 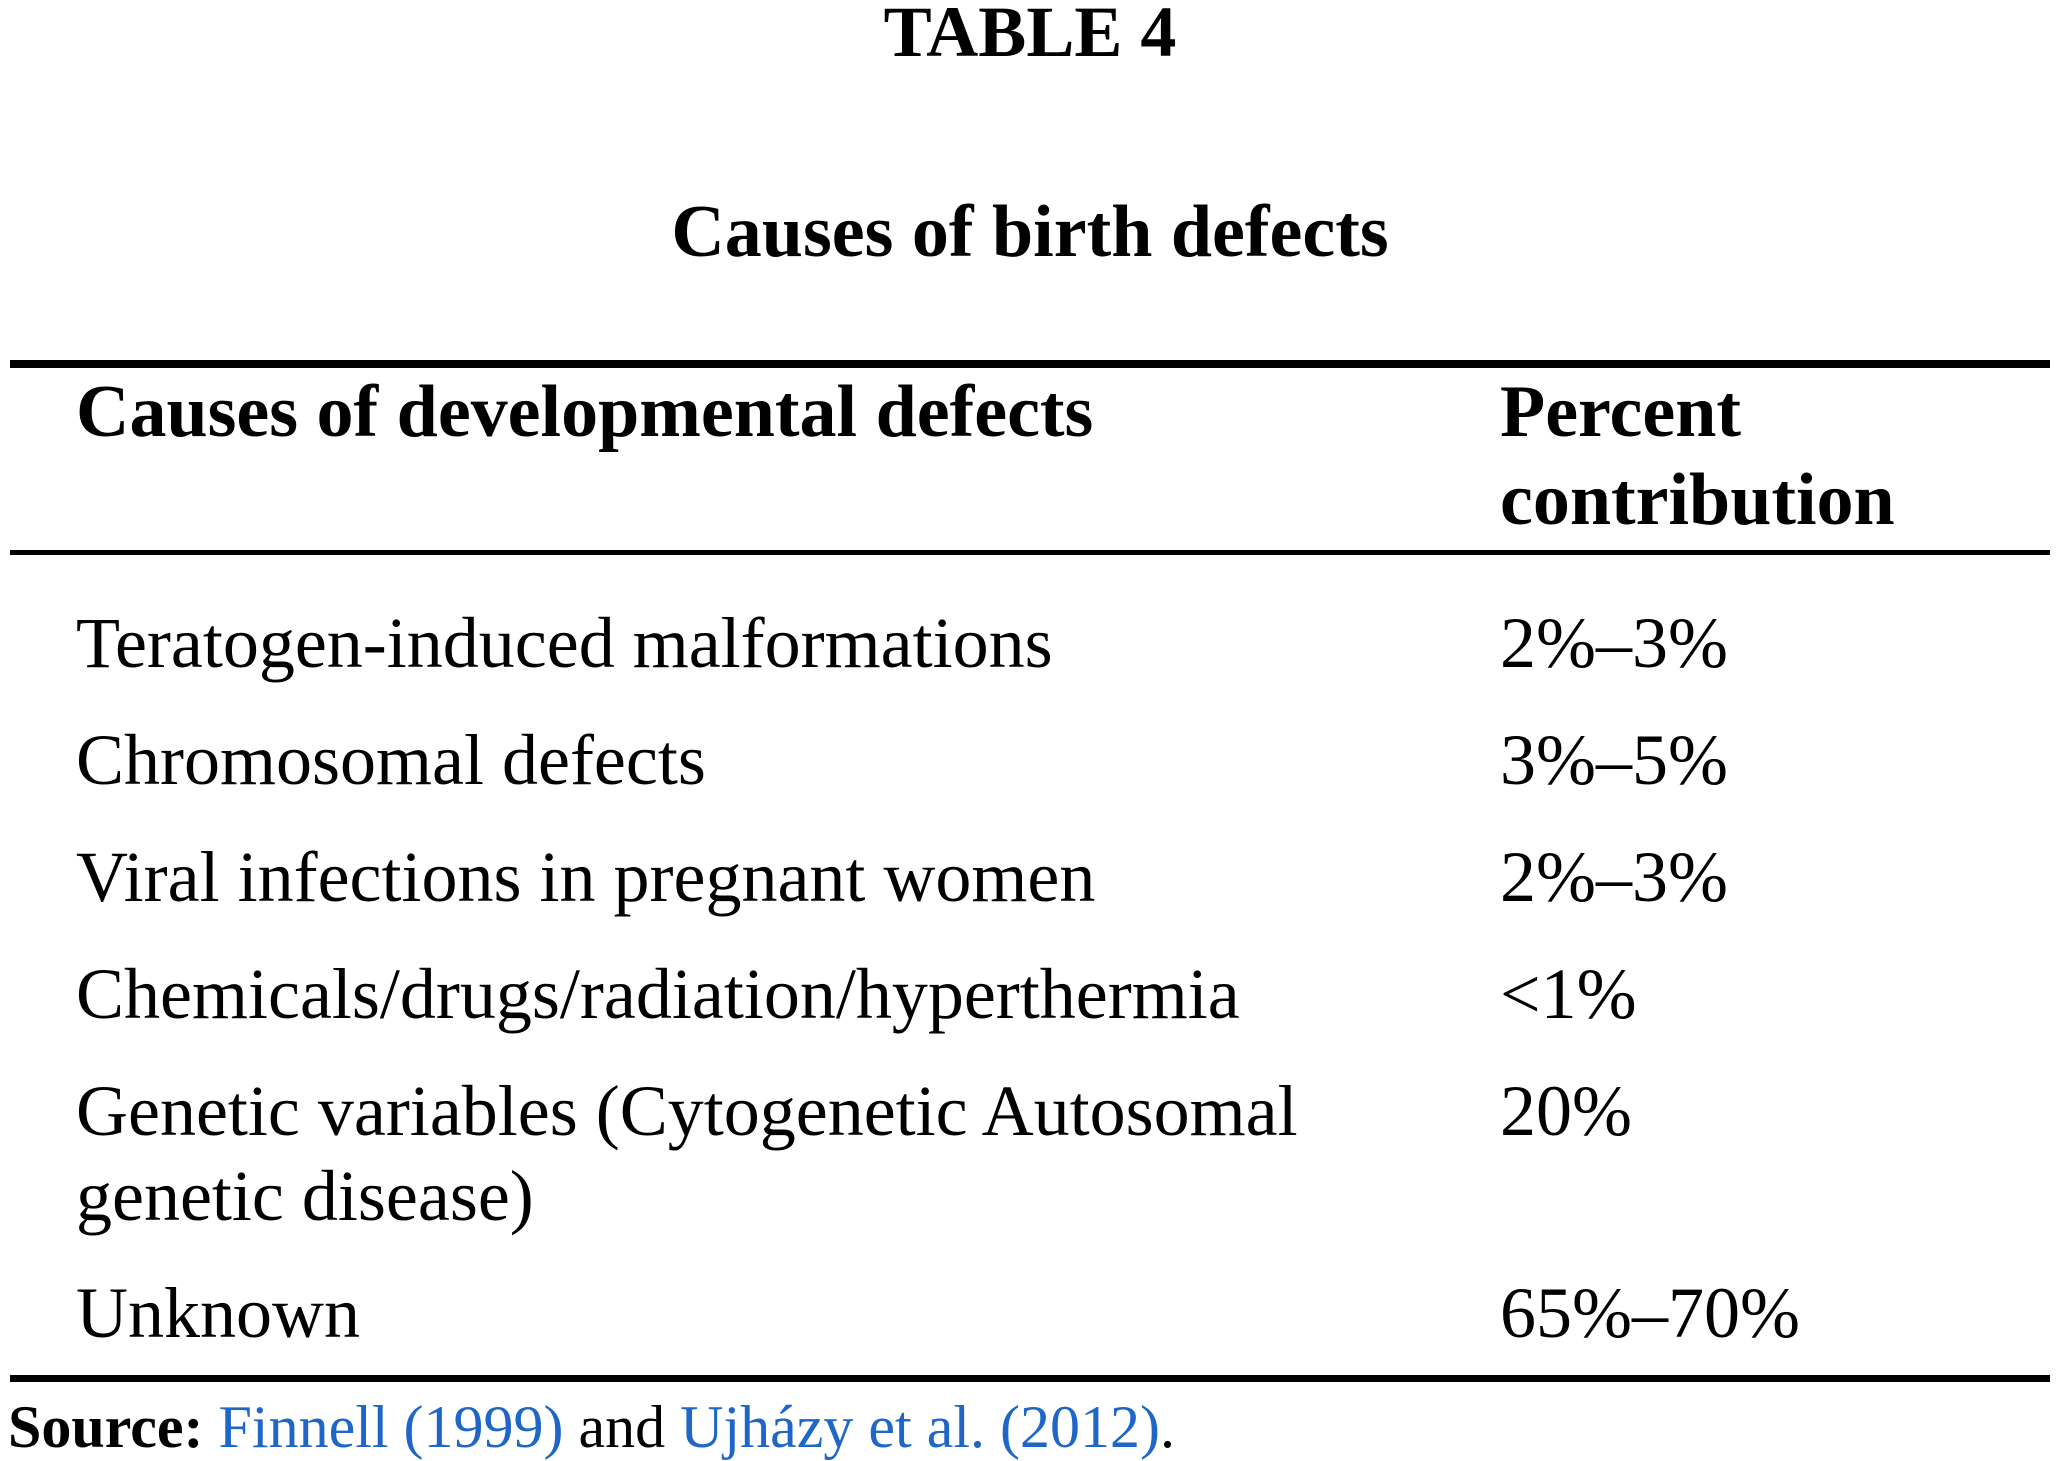 I want to click on table-row: Teratogen-induced malformations 2%–3%, so click(x=1030, y=643).